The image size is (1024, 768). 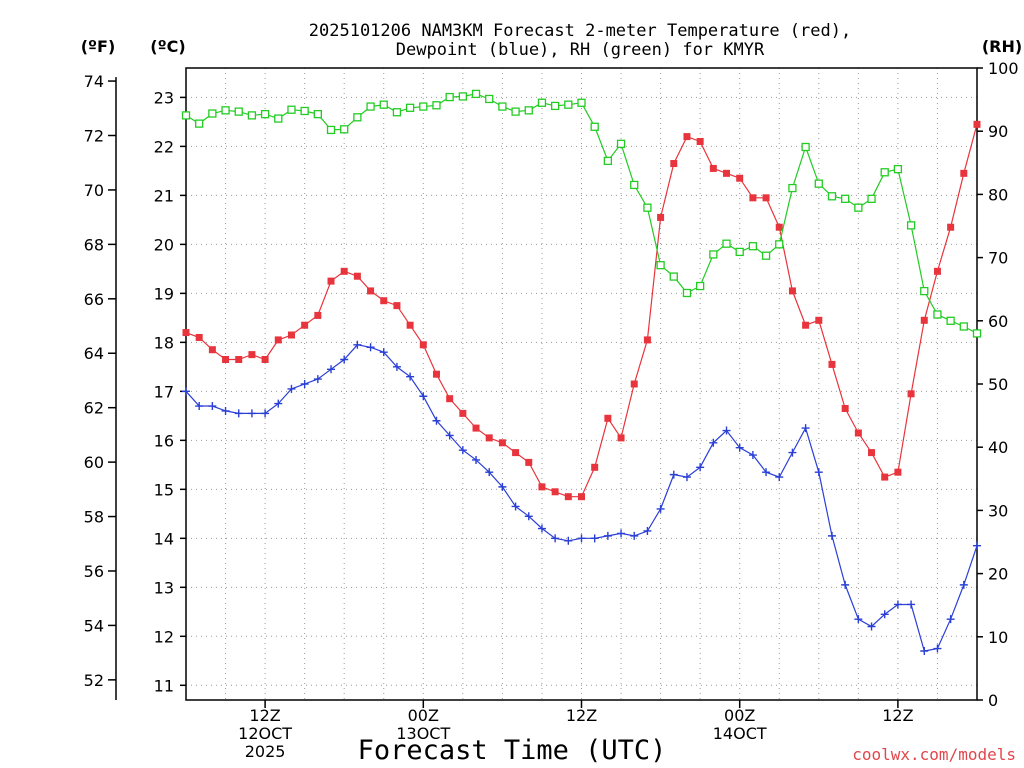 I want to click on time-tick-label-30-0: 12Z, so click(x=581, y=715).